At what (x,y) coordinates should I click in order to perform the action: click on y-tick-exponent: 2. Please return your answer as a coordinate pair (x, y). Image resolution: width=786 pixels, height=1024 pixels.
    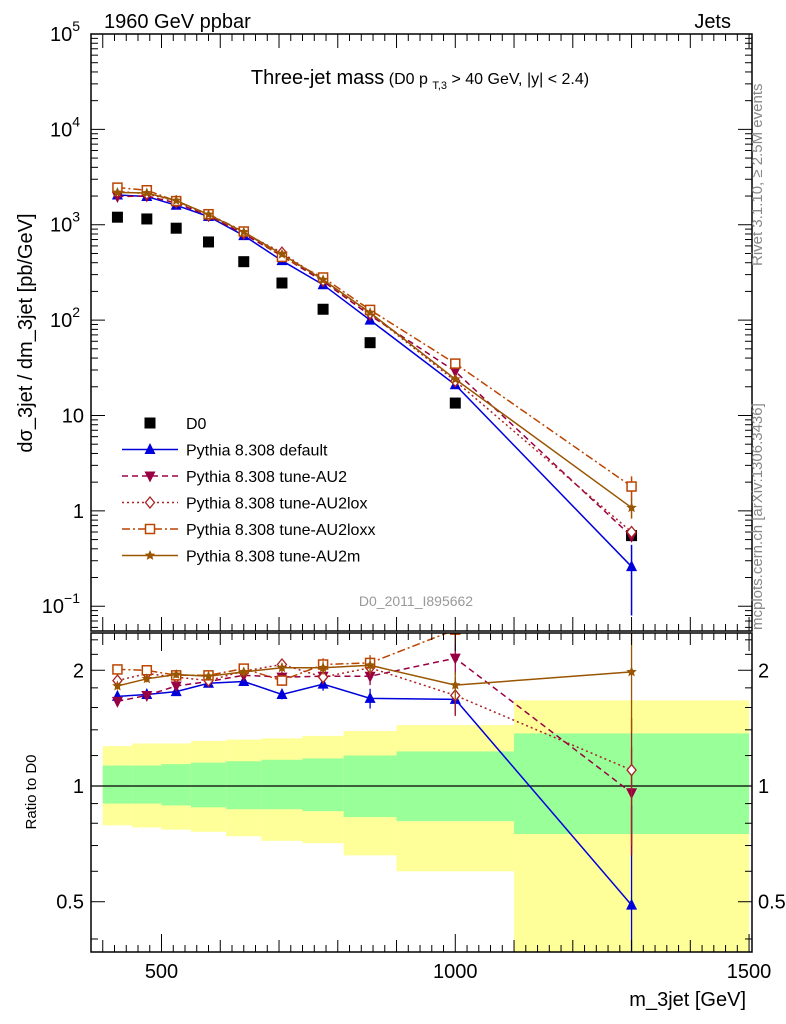
    Looking at the image, I should click on (76, 312).